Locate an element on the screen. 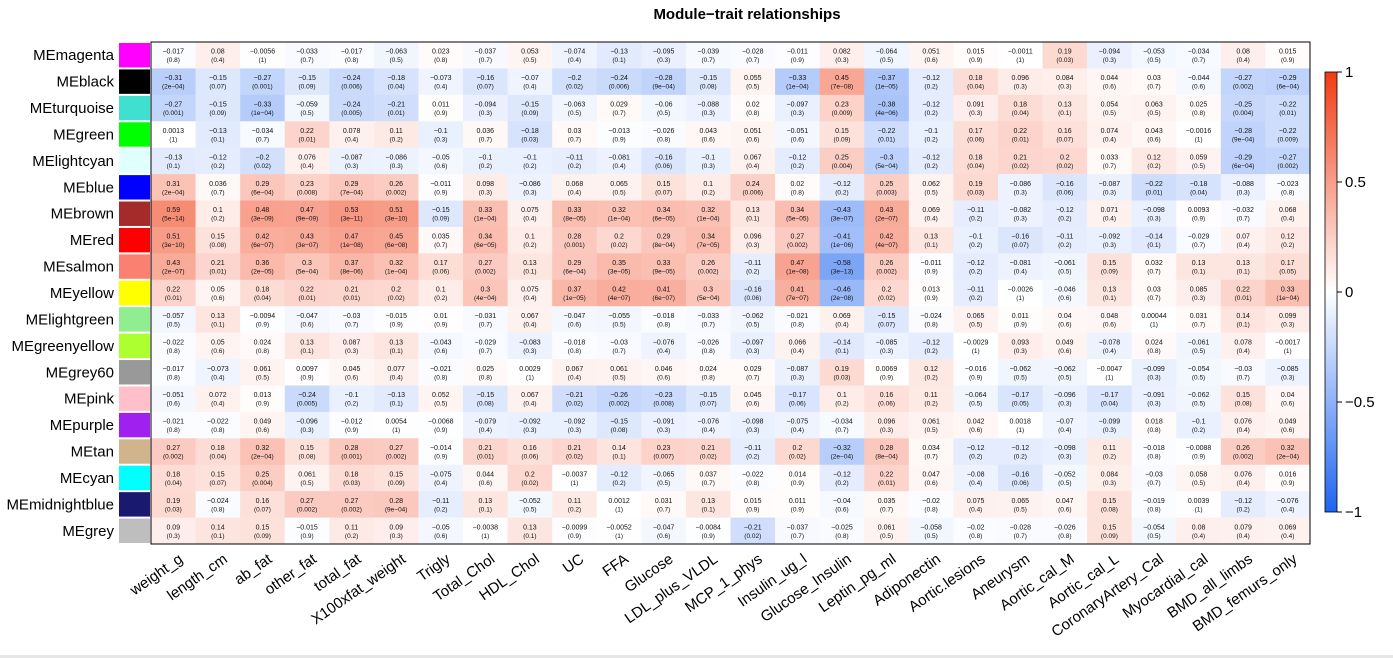 This screenshot has height=658, width=1393. row-label: MEgreenyellow is located at coordinates (62, 346).